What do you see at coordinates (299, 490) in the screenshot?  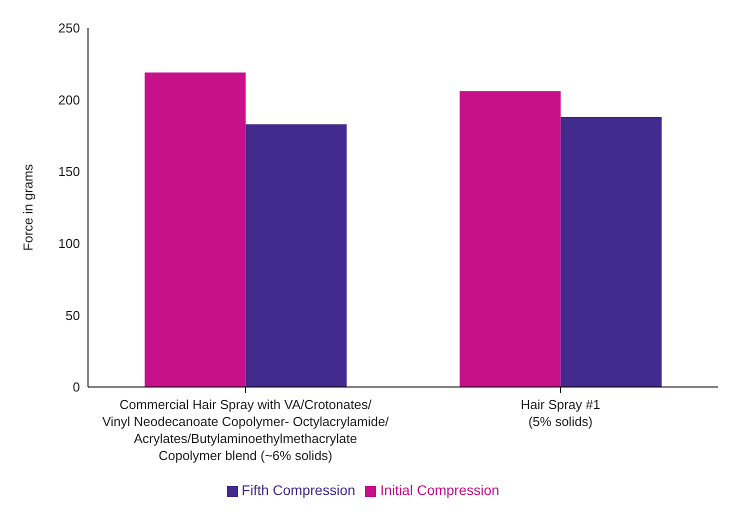 I see `legend-label: Fifth Compression` at bounding box center [299, 490].